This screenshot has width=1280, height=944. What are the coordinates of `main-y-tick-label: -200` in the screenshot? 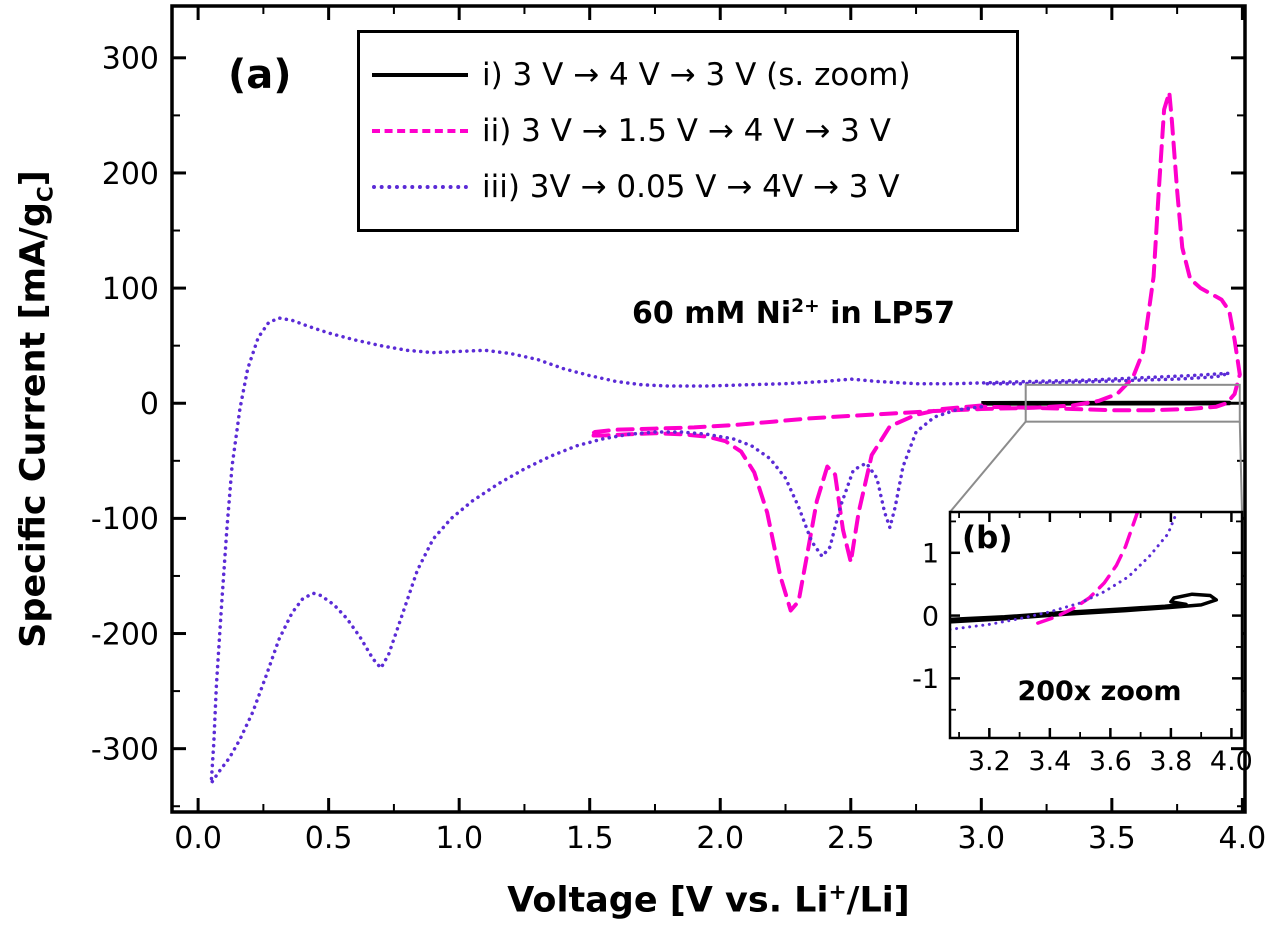 It's located at (125, 634).